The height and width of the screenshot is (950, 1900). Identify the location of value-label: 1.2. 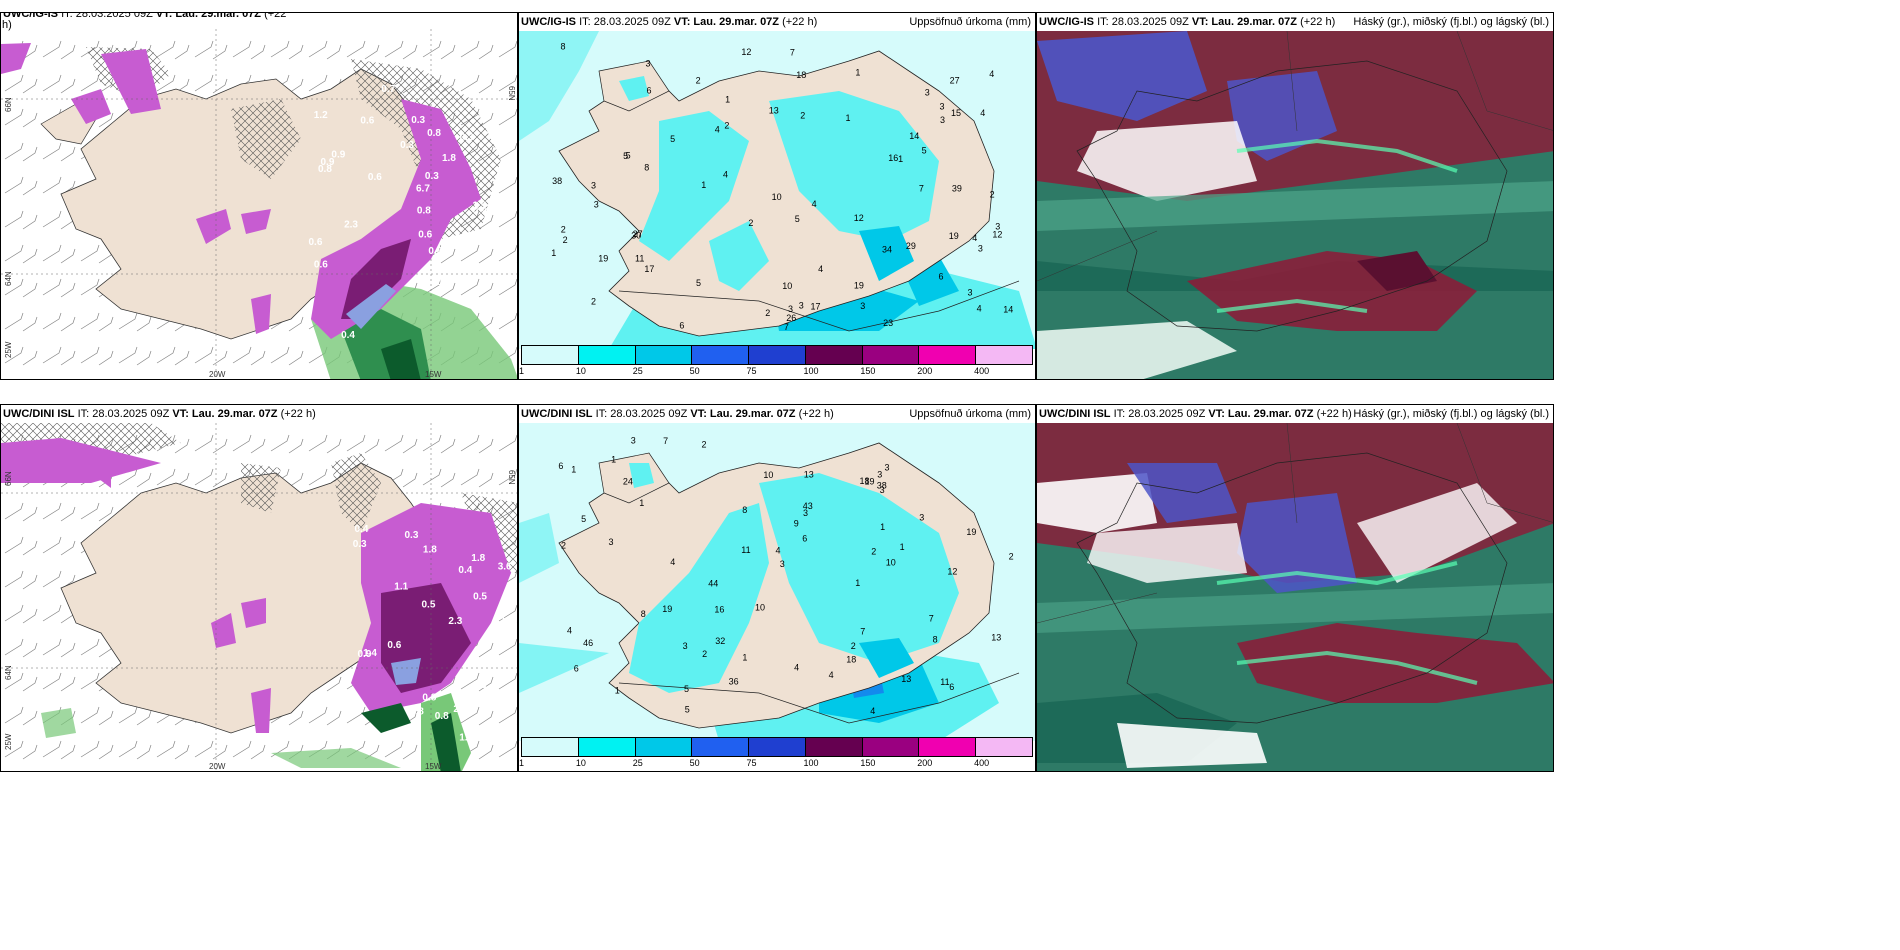
(466, 737).